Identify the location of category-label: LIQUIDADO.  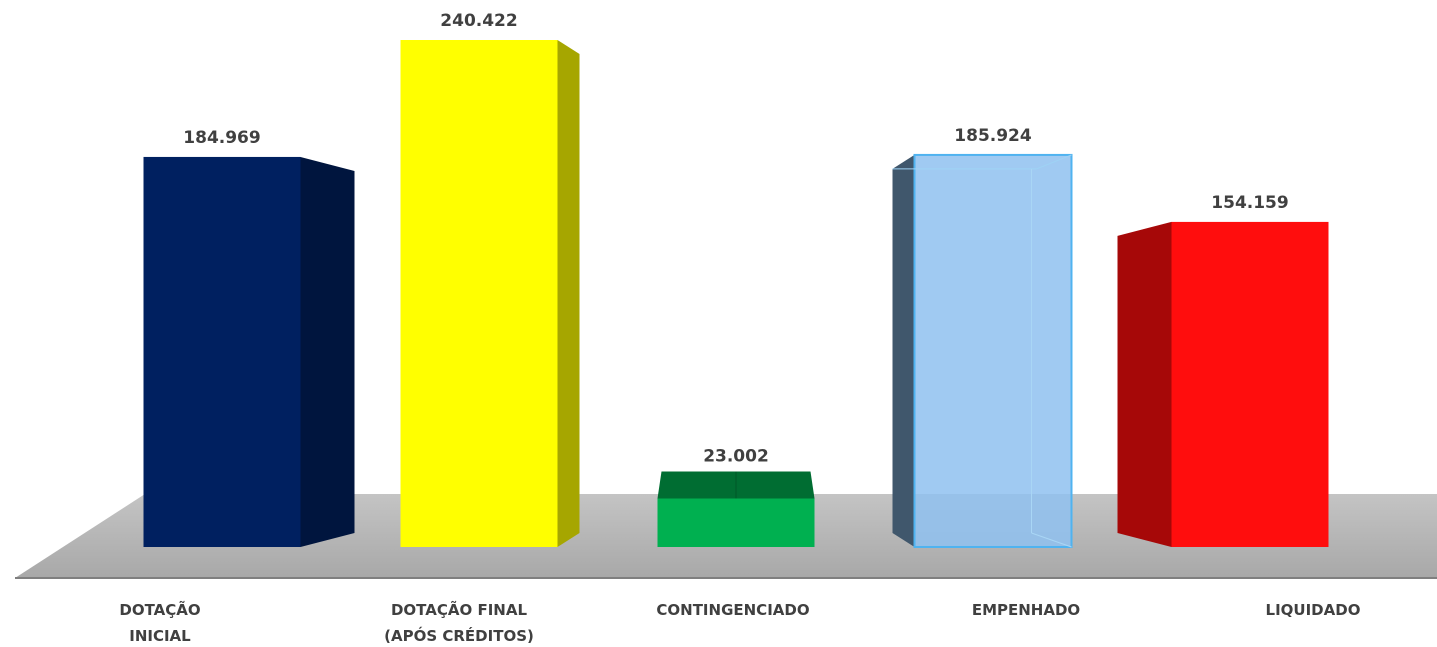
(1313, 610).